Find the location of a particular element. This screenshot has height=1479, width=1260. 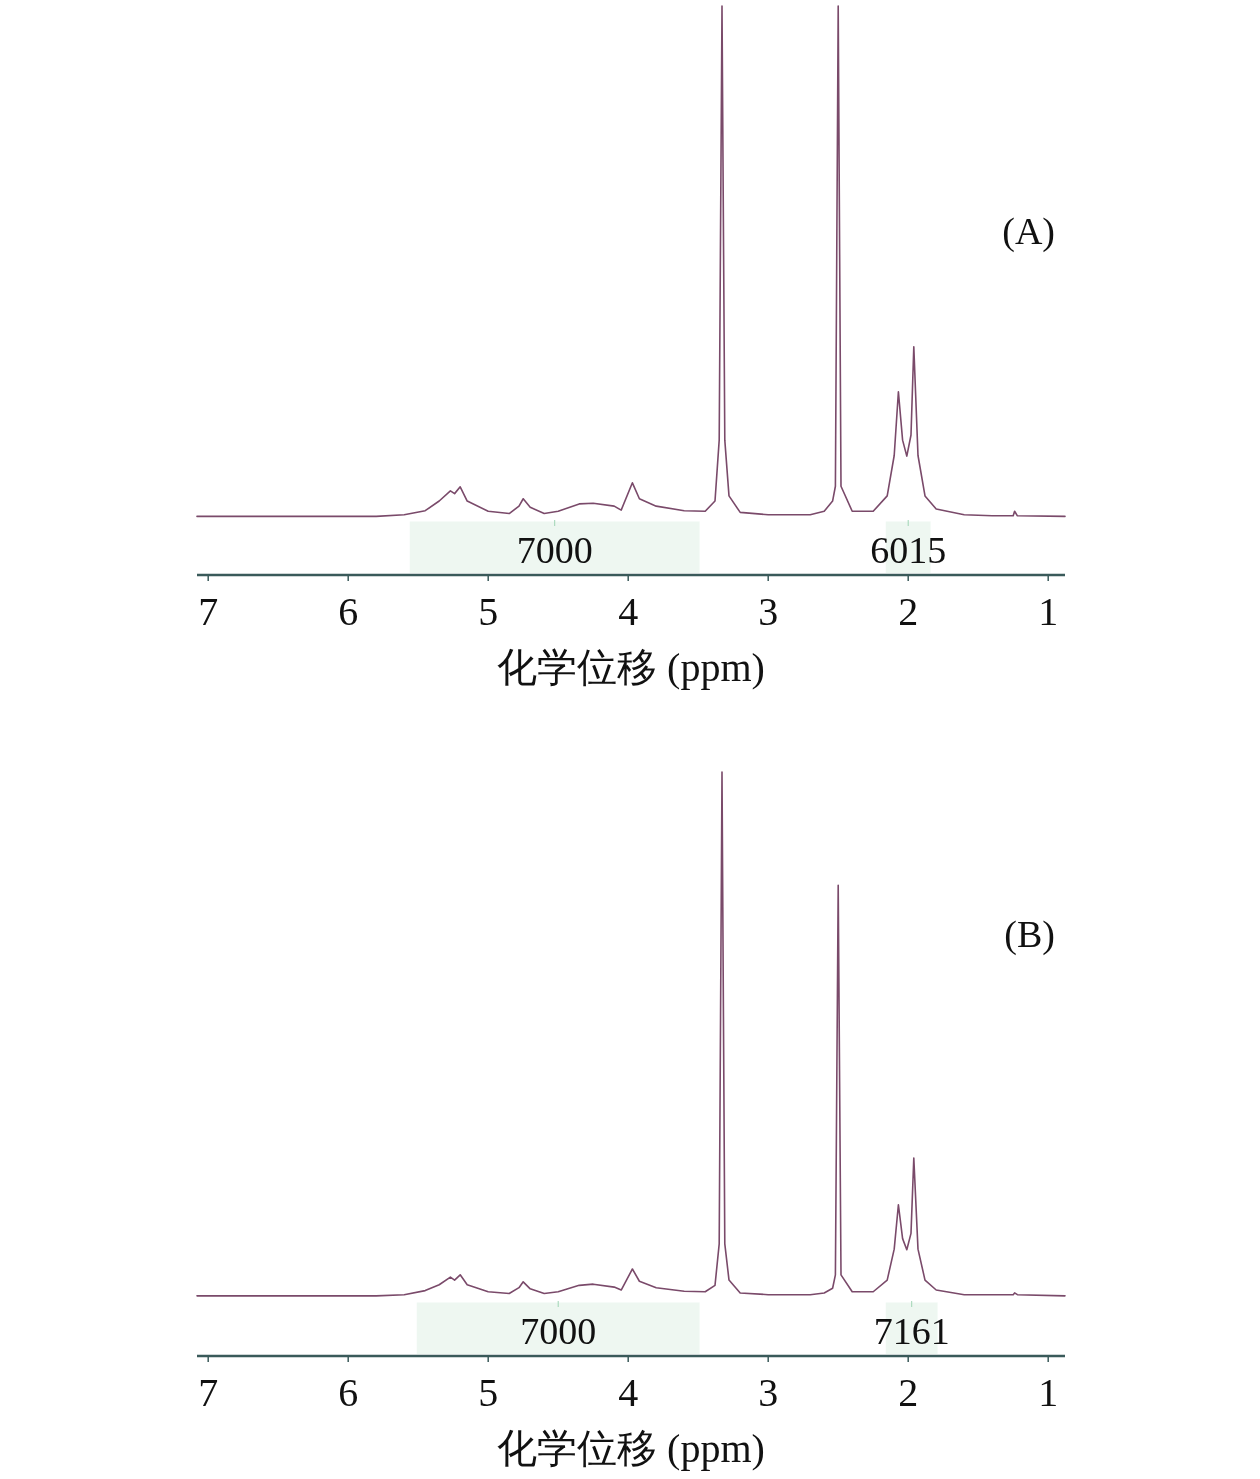

band-label: 6015 is located at coordinates (908, 550).